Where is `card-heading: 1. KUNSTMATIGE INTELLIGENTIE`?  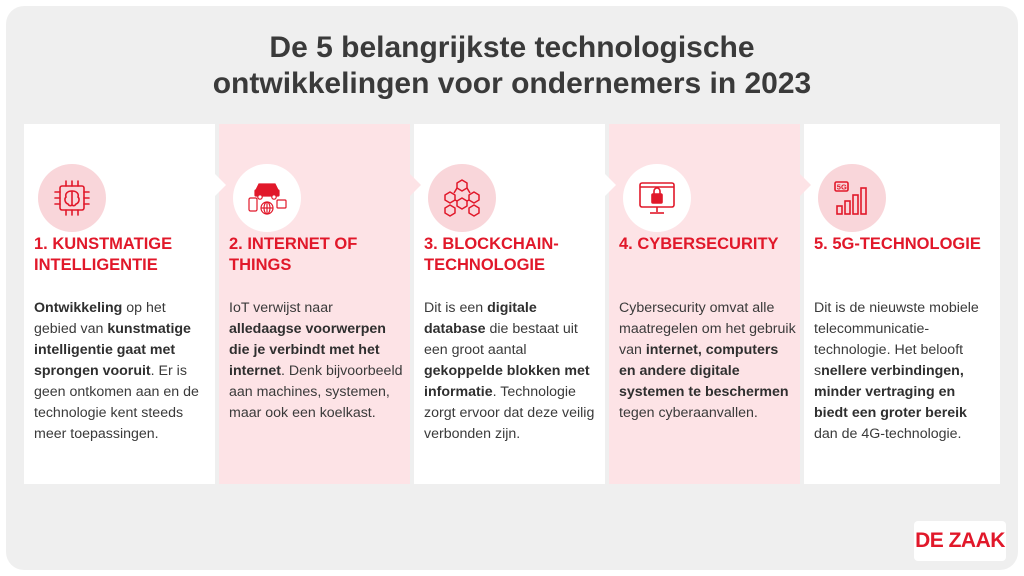
card-heading: 1. KUNSTMATIGE INTELLIGENTIE is located at coordinates (103, 254).